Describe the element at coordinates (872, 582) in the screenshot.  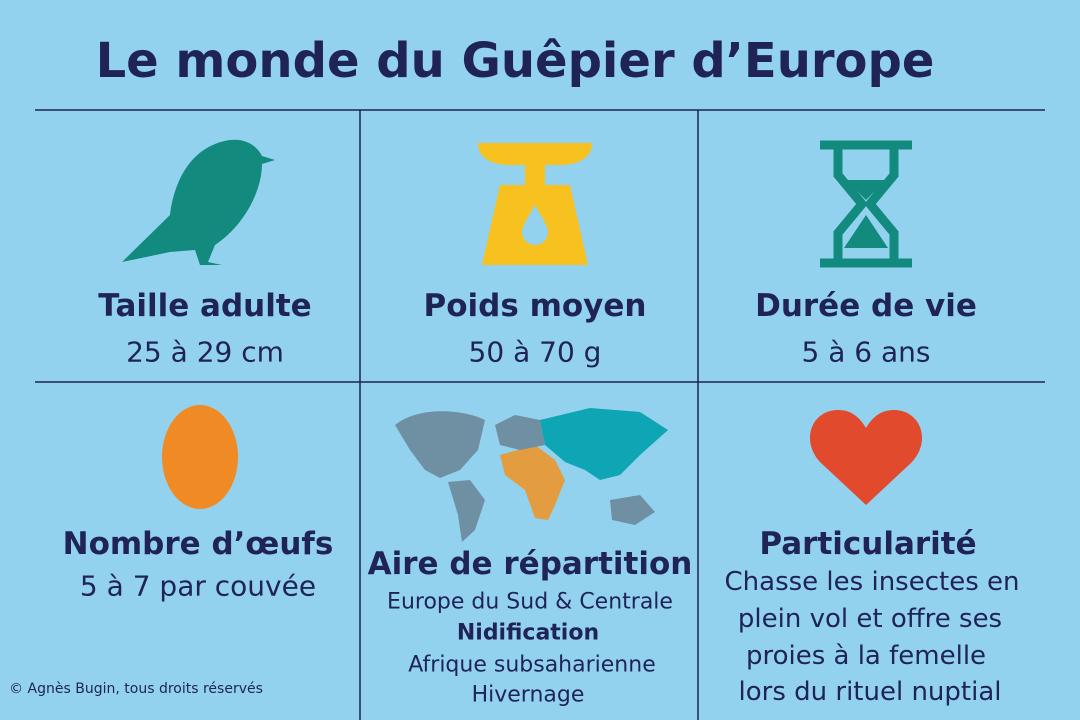
I see `cell-text: Chasse les insectes en` at that location.